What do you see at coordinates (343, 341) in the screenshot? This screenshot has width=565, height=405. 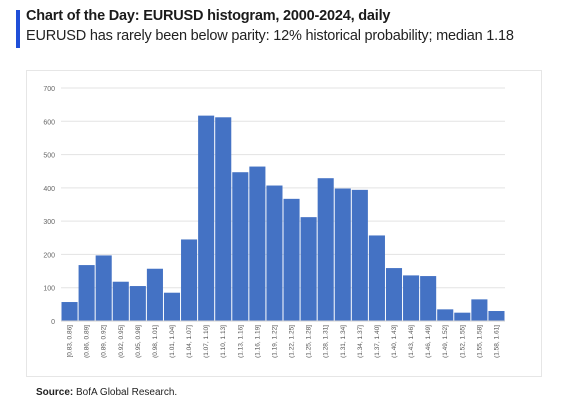 I see `x-tick-label: (1.31, 1.34]` at bounding box center [343, 341].